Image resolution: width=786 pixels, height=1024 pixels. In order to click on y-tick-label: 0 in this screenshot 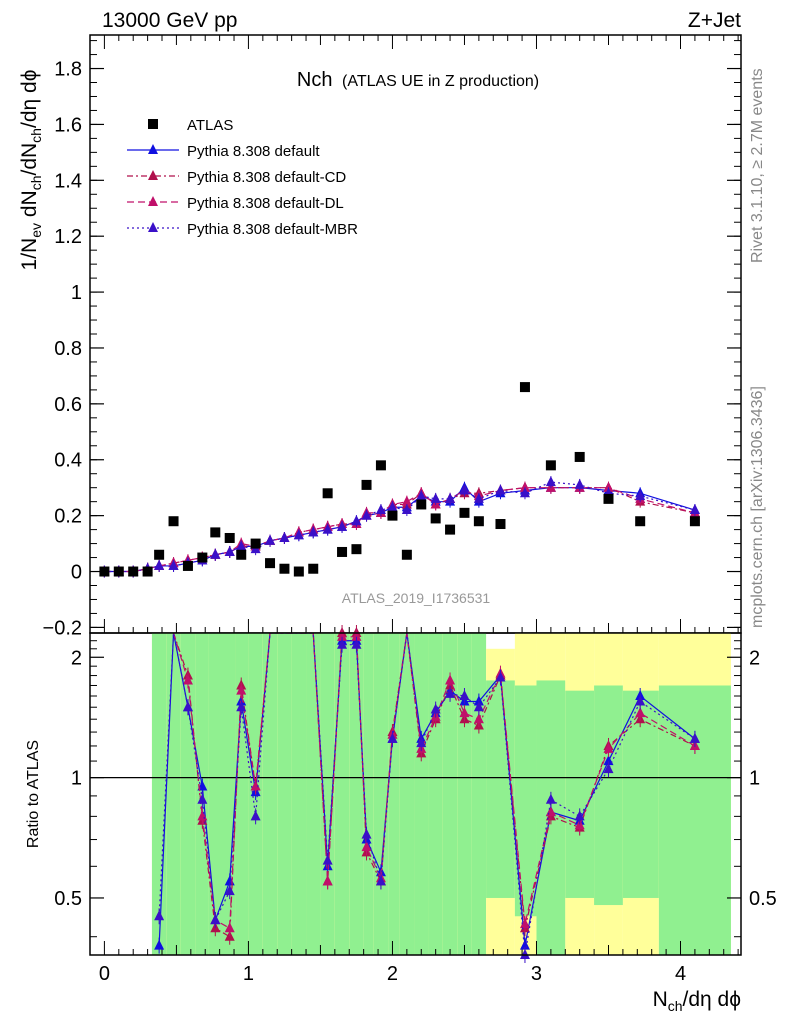, I will do `click(76, 573)`.